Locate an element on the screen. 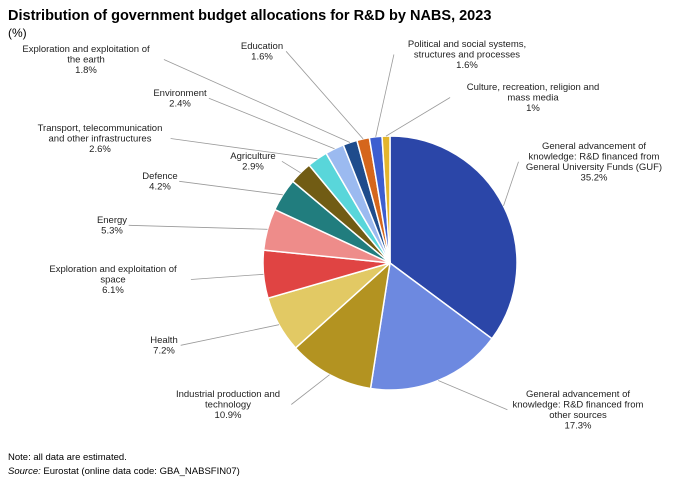 This screenshot has width=700, height=483. slice-label-line: structures and processes is located at coordinates (467, 55).